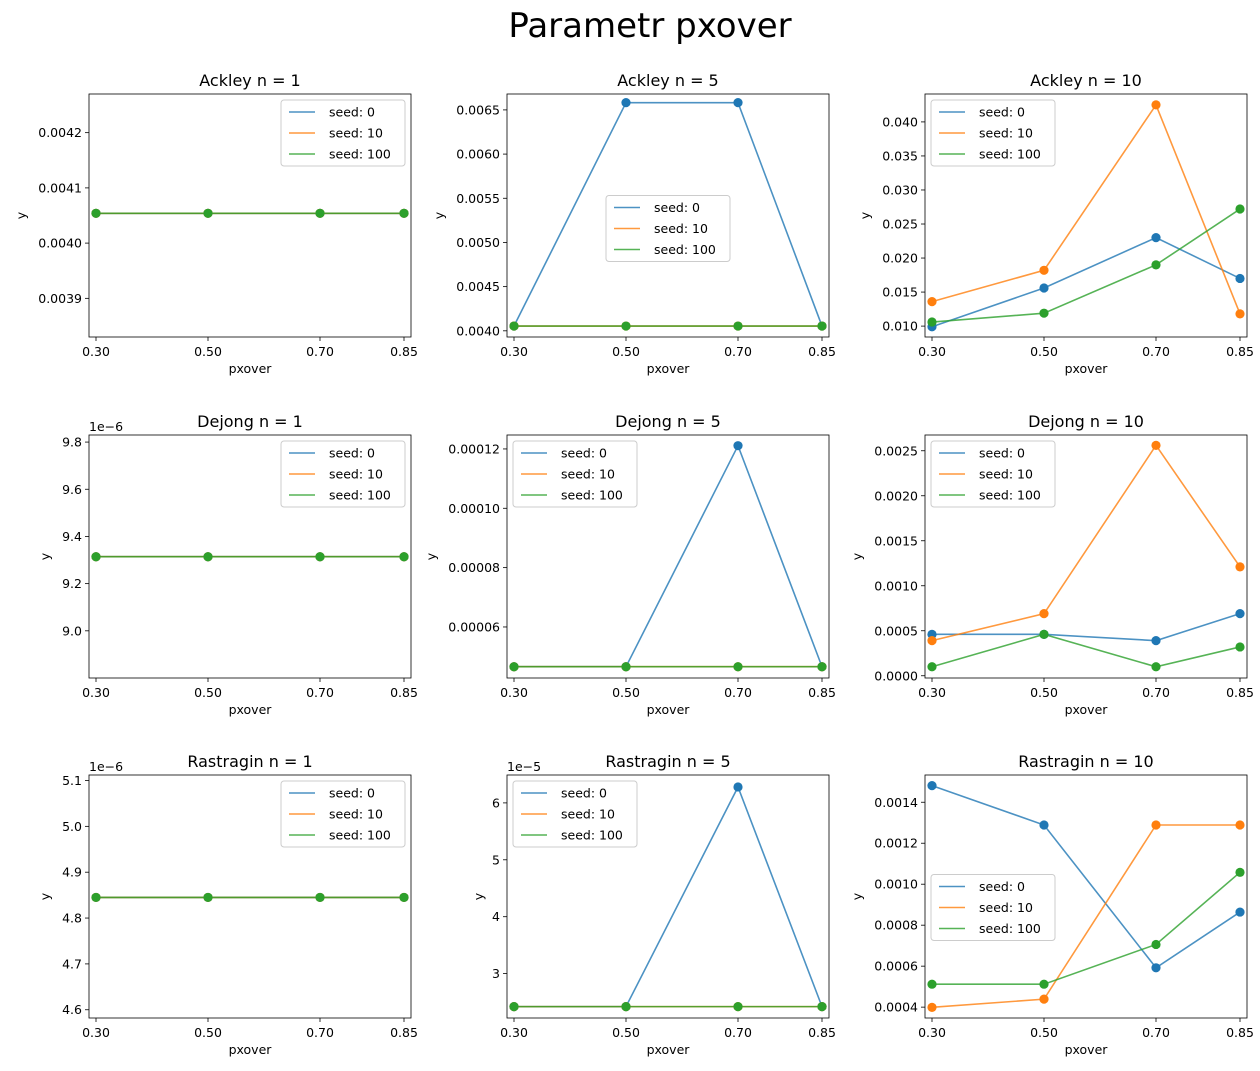  I want to click on y-tick-label: 9.4, so click(72, 536).